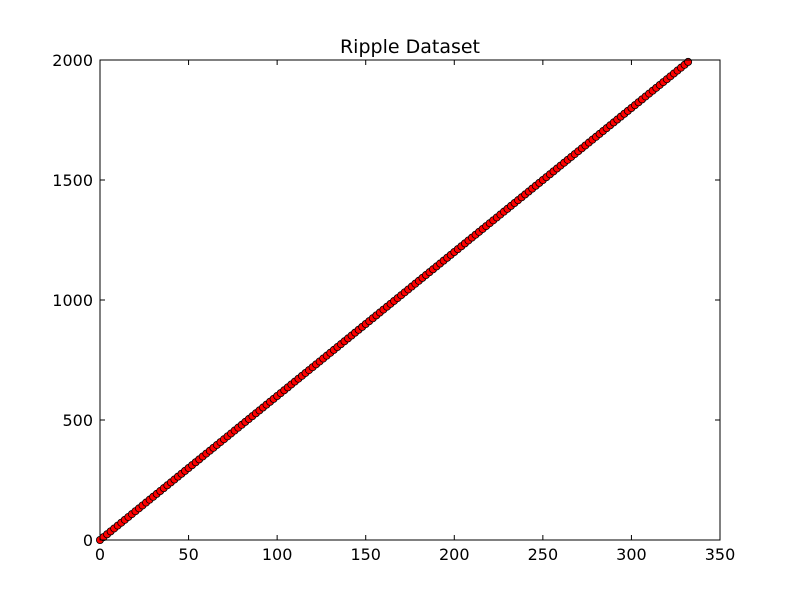 This screenshot has width=800, height=600. What do you see at coordinates (688, 61) in the screenshot?
I see `data-point` at bounding box center [688, 61].